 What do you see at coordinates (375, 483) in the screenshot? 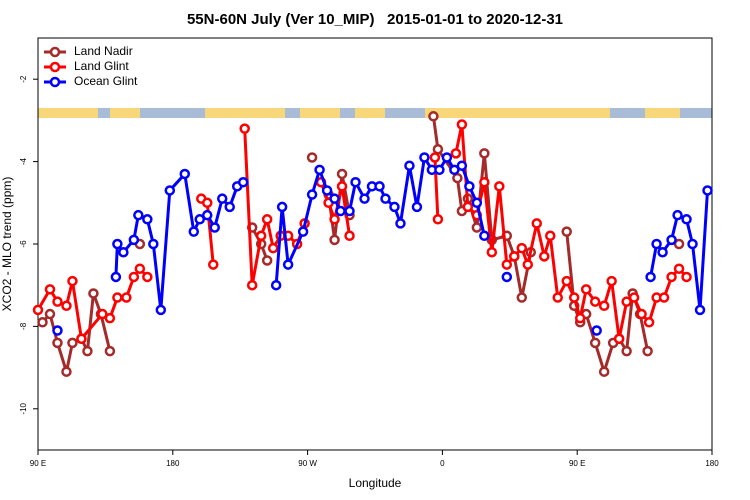
I see `x-axis-label: Longitude` at bounding box center [375, 483].